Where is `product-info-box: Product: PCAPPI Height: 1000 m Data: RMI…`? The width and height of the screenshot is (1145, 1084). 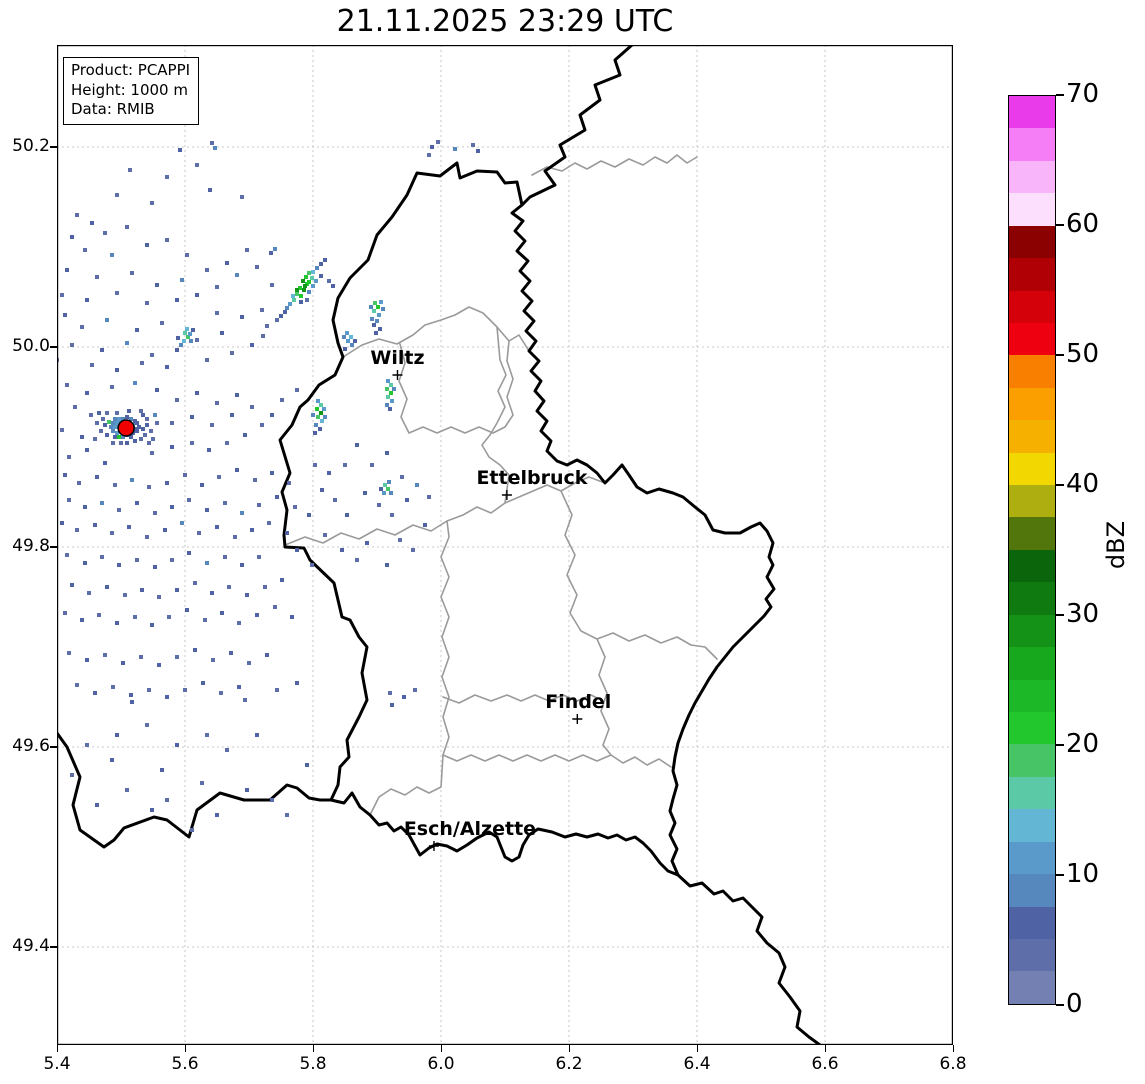 product-info-box: Product: PCAPPI Height: 1000 m Data: RMI… is located at coordinates (131, 91).